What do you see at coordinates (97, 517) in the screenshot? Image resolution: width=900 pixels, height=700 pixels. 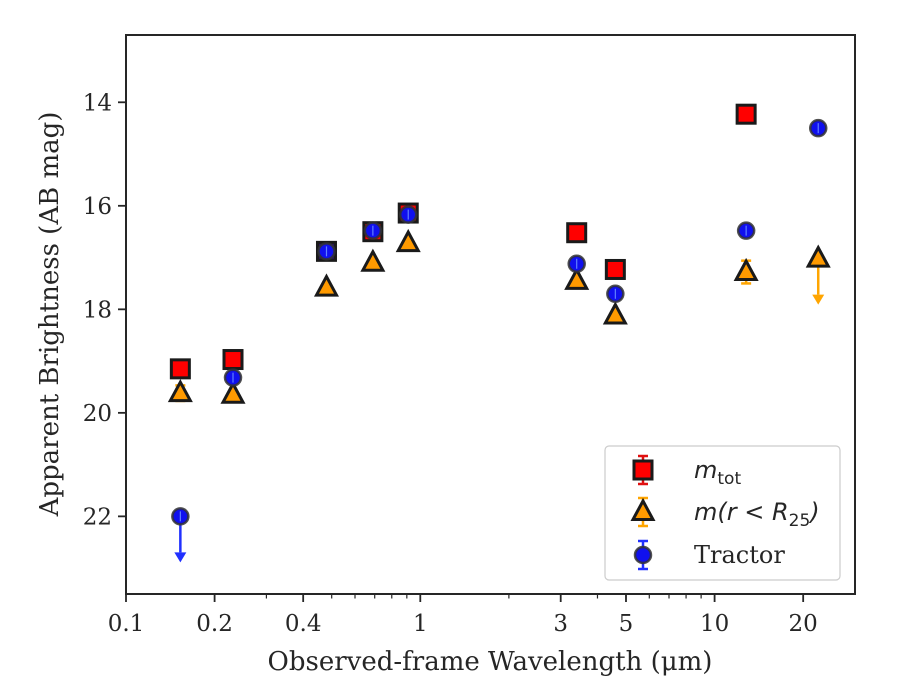 I see `y-tick-label: 22` at bounding box center [97, 517].